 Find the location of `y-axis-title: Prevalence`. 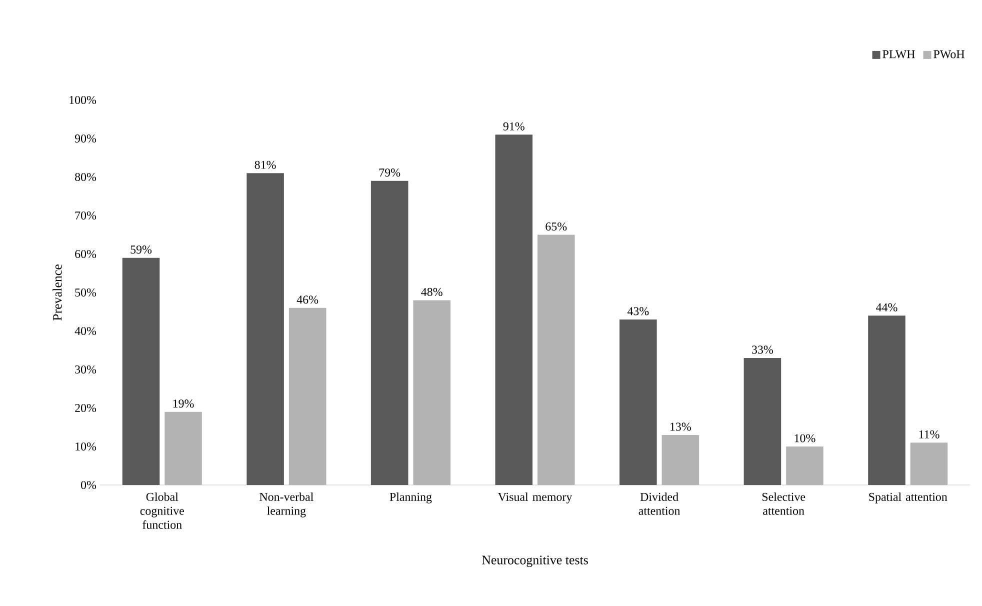

y-axis-title: Prevalence is located at coordinates (57, 292).